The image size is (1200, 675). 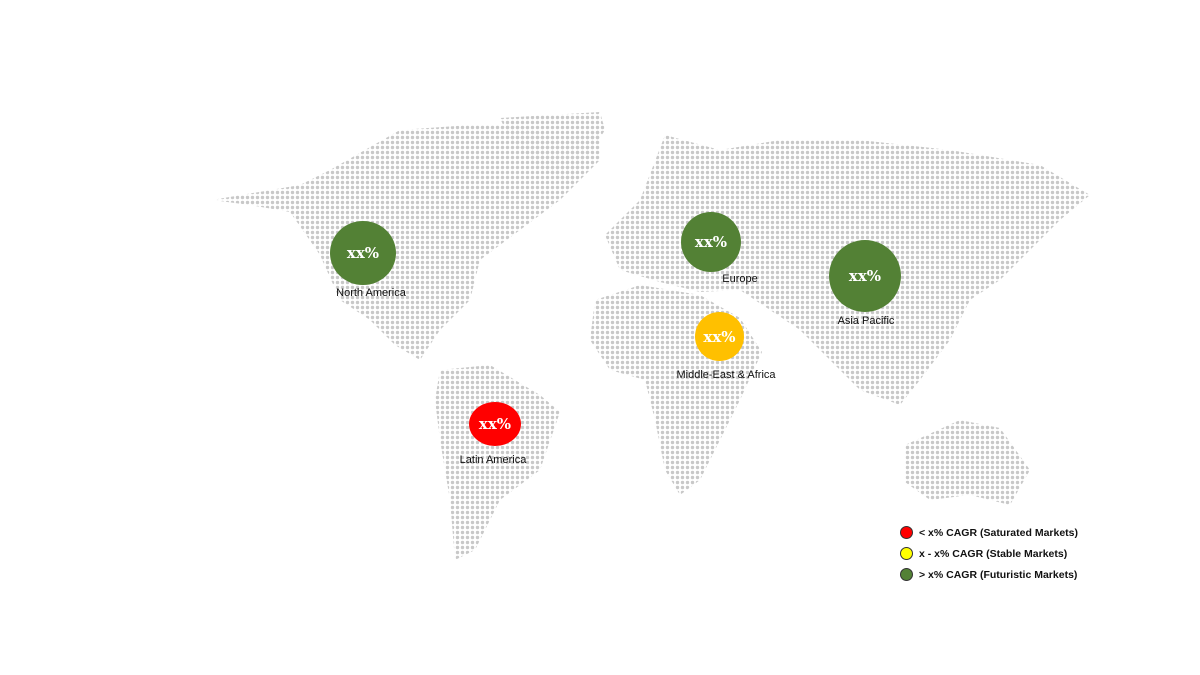 I want to click on legend-item-stable: x - x% CAGR (Stable Markets), so click(x=989, y=553).